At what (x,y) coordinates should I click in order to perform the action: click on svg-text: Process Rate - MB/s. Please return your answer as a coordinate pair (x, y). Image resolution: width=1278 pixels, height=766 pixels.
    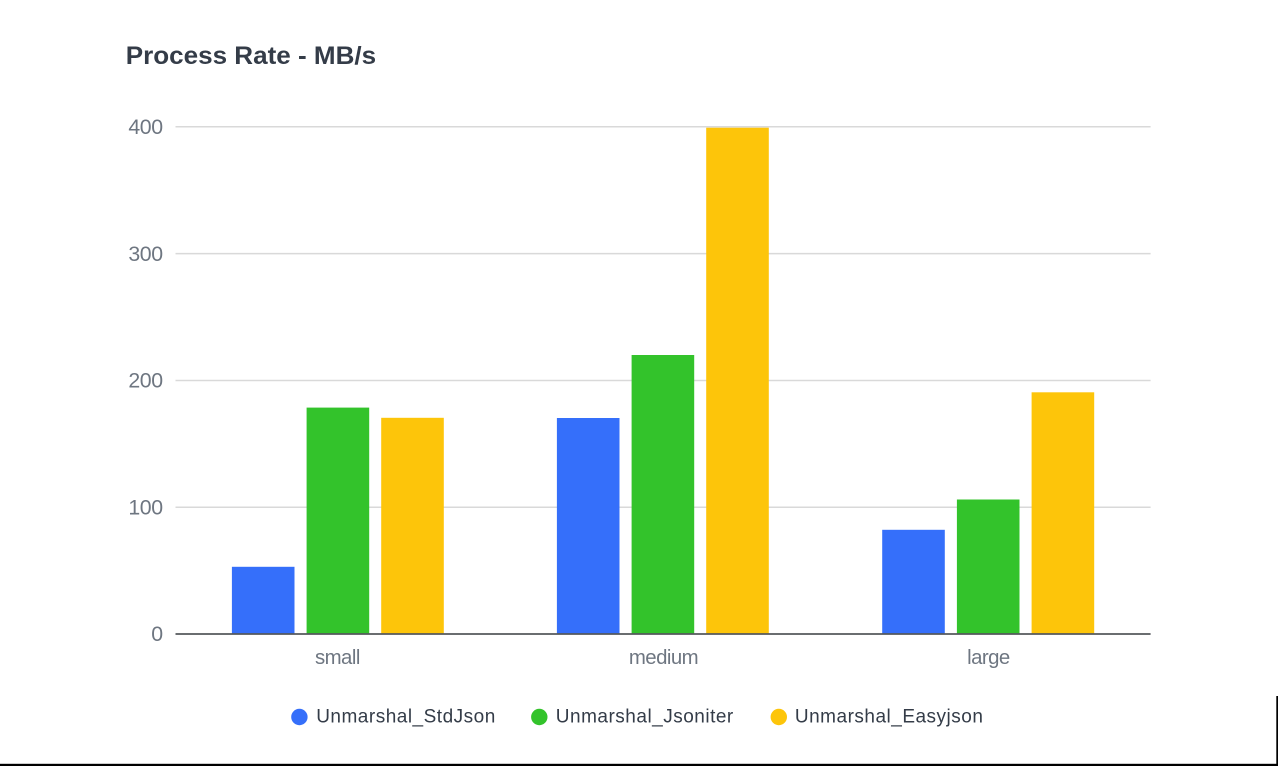
    Looking at the image, I should click on (251, 55).